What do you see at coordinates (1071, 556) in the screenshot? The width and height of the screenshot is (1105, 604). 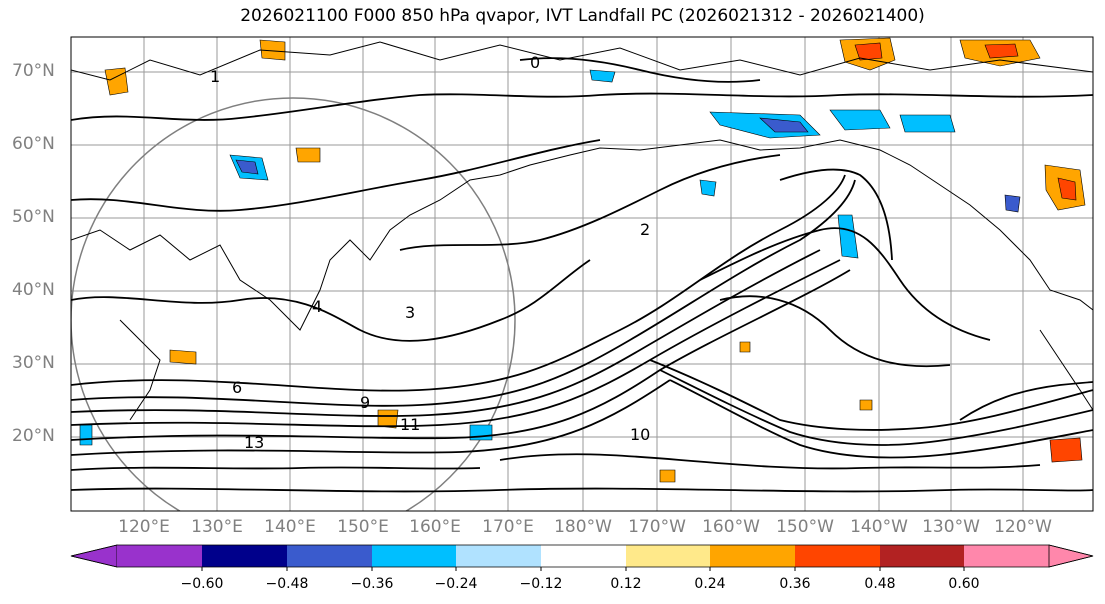 I see `colorbar-extend-high` at bounding box center [1071, 556].